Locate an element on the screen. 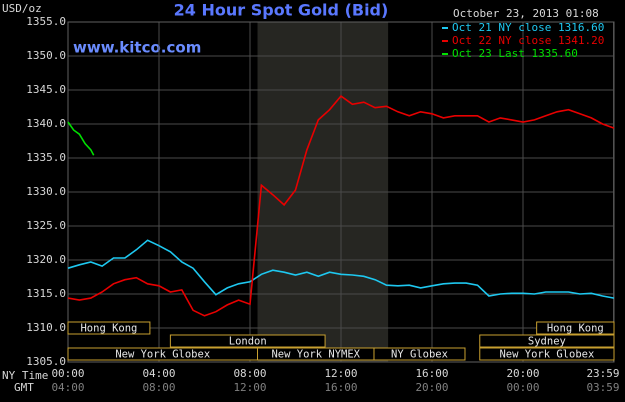  y-tick-label: 1305.0 is located at coordinates (46, 361).